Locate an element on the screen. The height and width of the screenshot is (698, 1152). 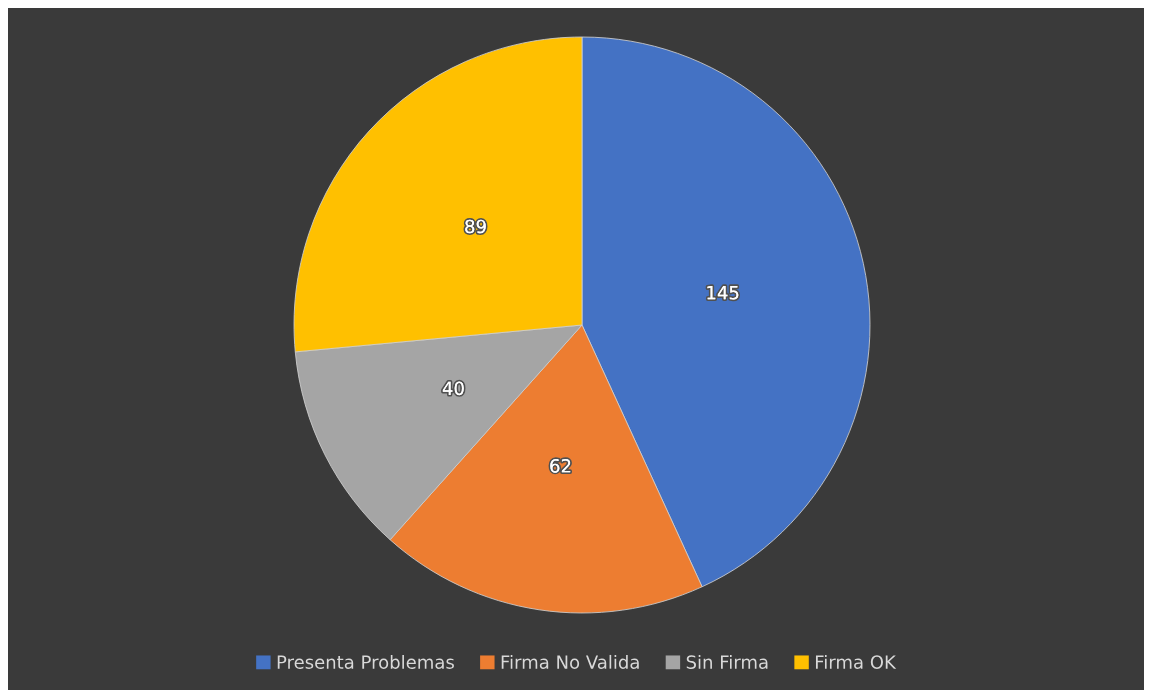
data-label: 89 is located at coordinates (475, 226).